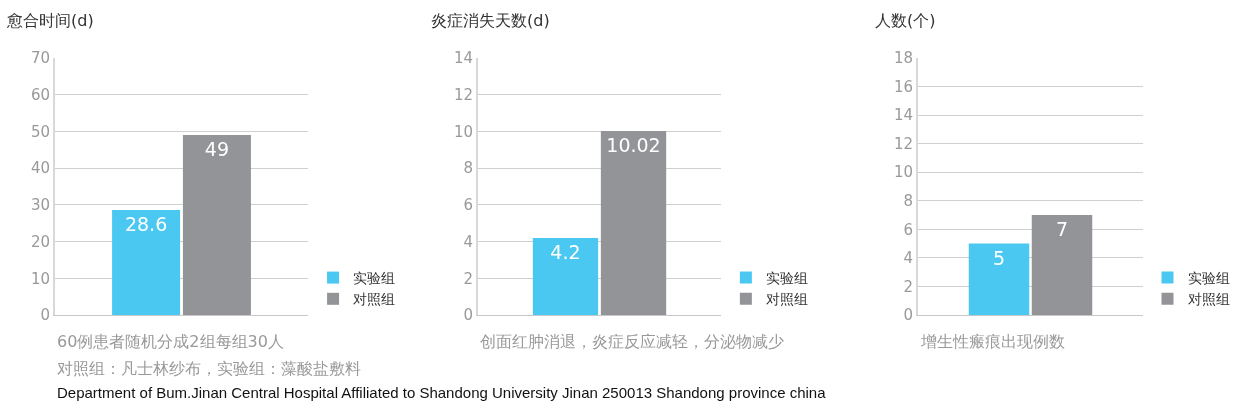 The height and width of the screenshot is (404, 1246). What do you see at coordinates (999, 257) in the screenshot?
I see `data-label: 5` at bounding box center [999, 257].